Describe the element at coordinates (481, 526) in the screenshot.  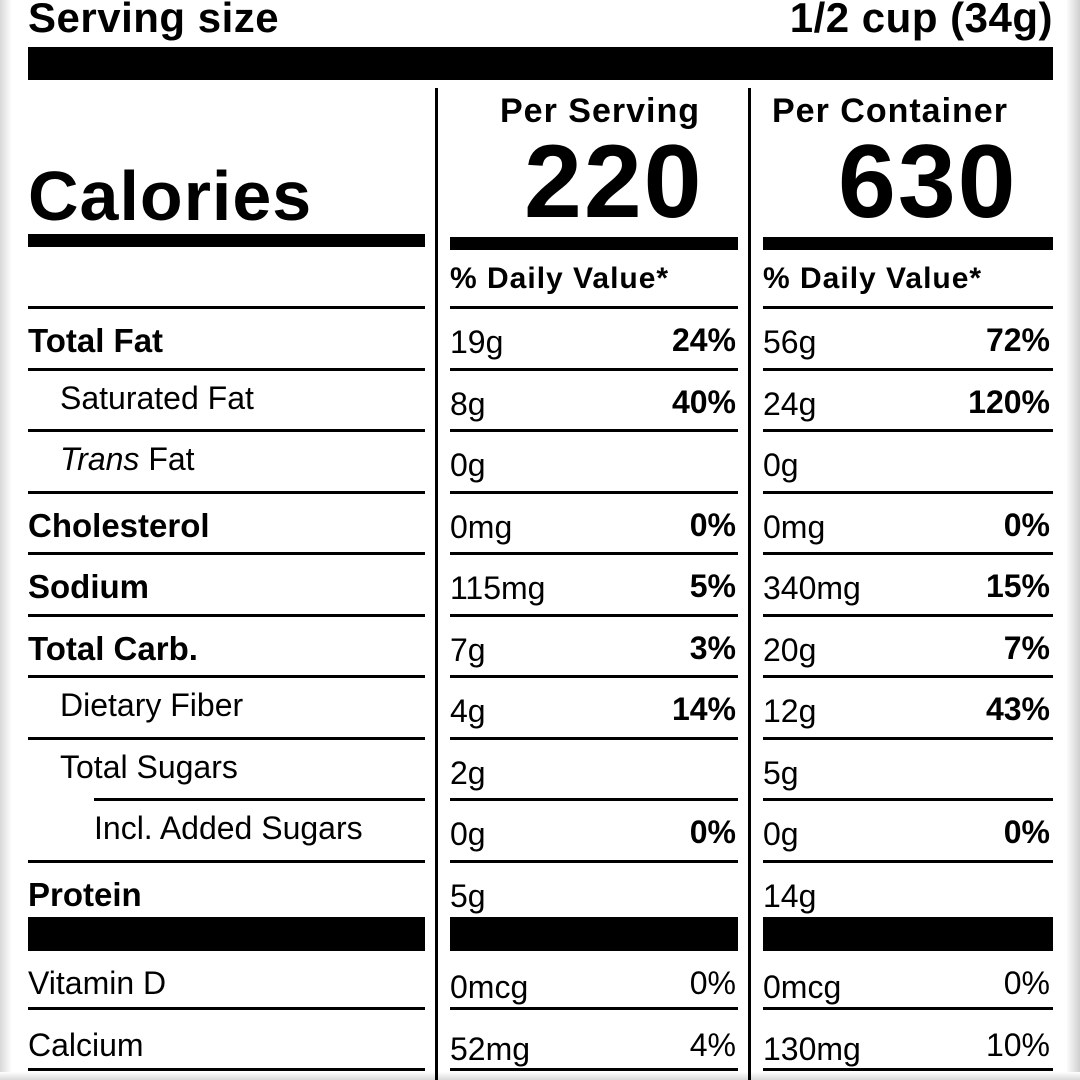
I see `serving-amount: 0mg` at that location.